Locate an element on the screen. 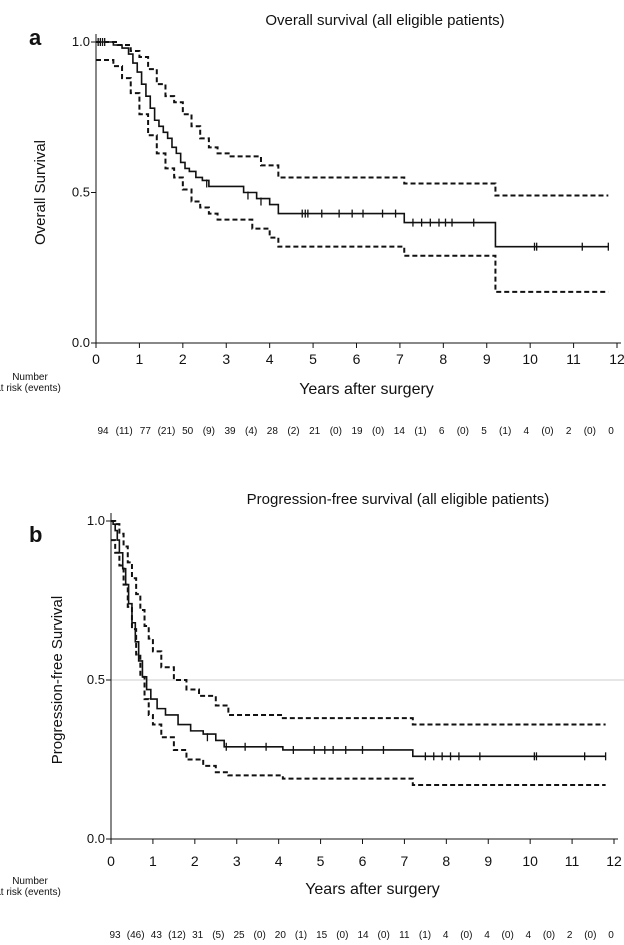 This screenshot has width=624, height=945. risk-count: 50 is located at coordinates (188, 431).